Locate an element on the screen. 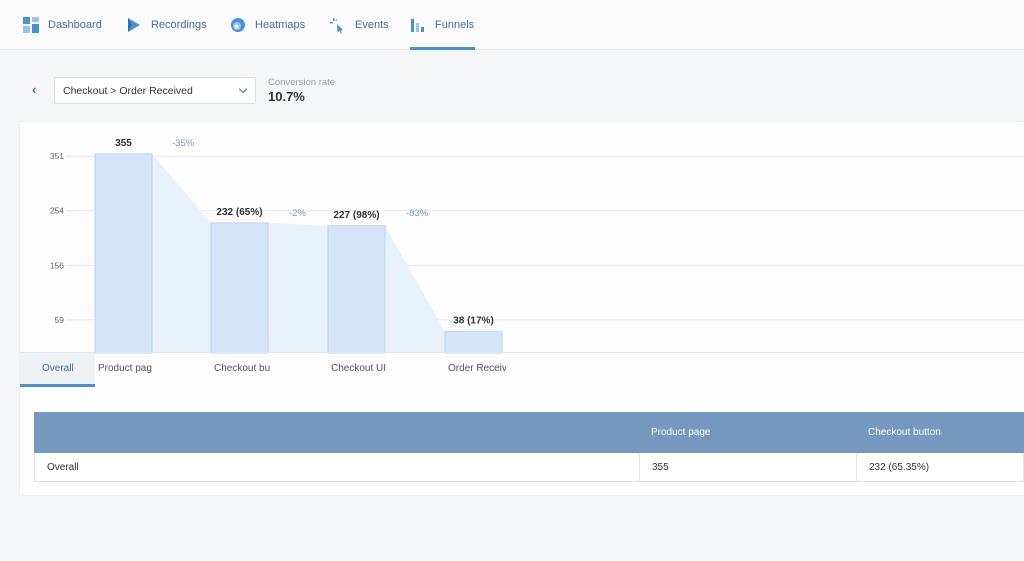  funnel-select: Checkout > Order Received is located at coordinates (155, 90).